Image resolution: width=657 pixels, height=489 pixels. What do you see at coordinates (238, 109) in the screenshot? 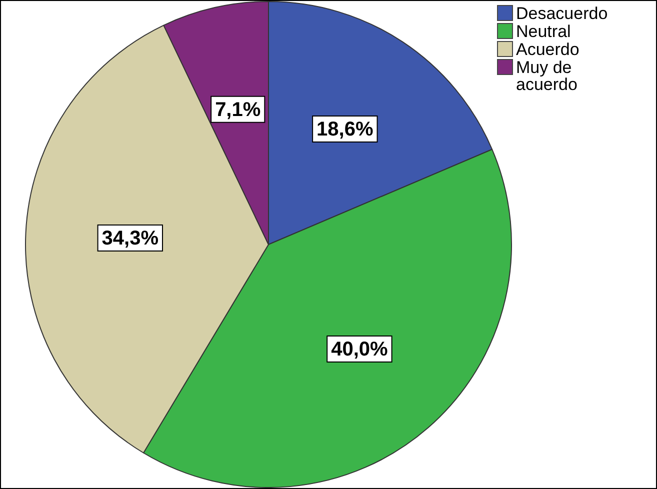
I see `data-label: 7,1%` at bounding box center [238, 109].